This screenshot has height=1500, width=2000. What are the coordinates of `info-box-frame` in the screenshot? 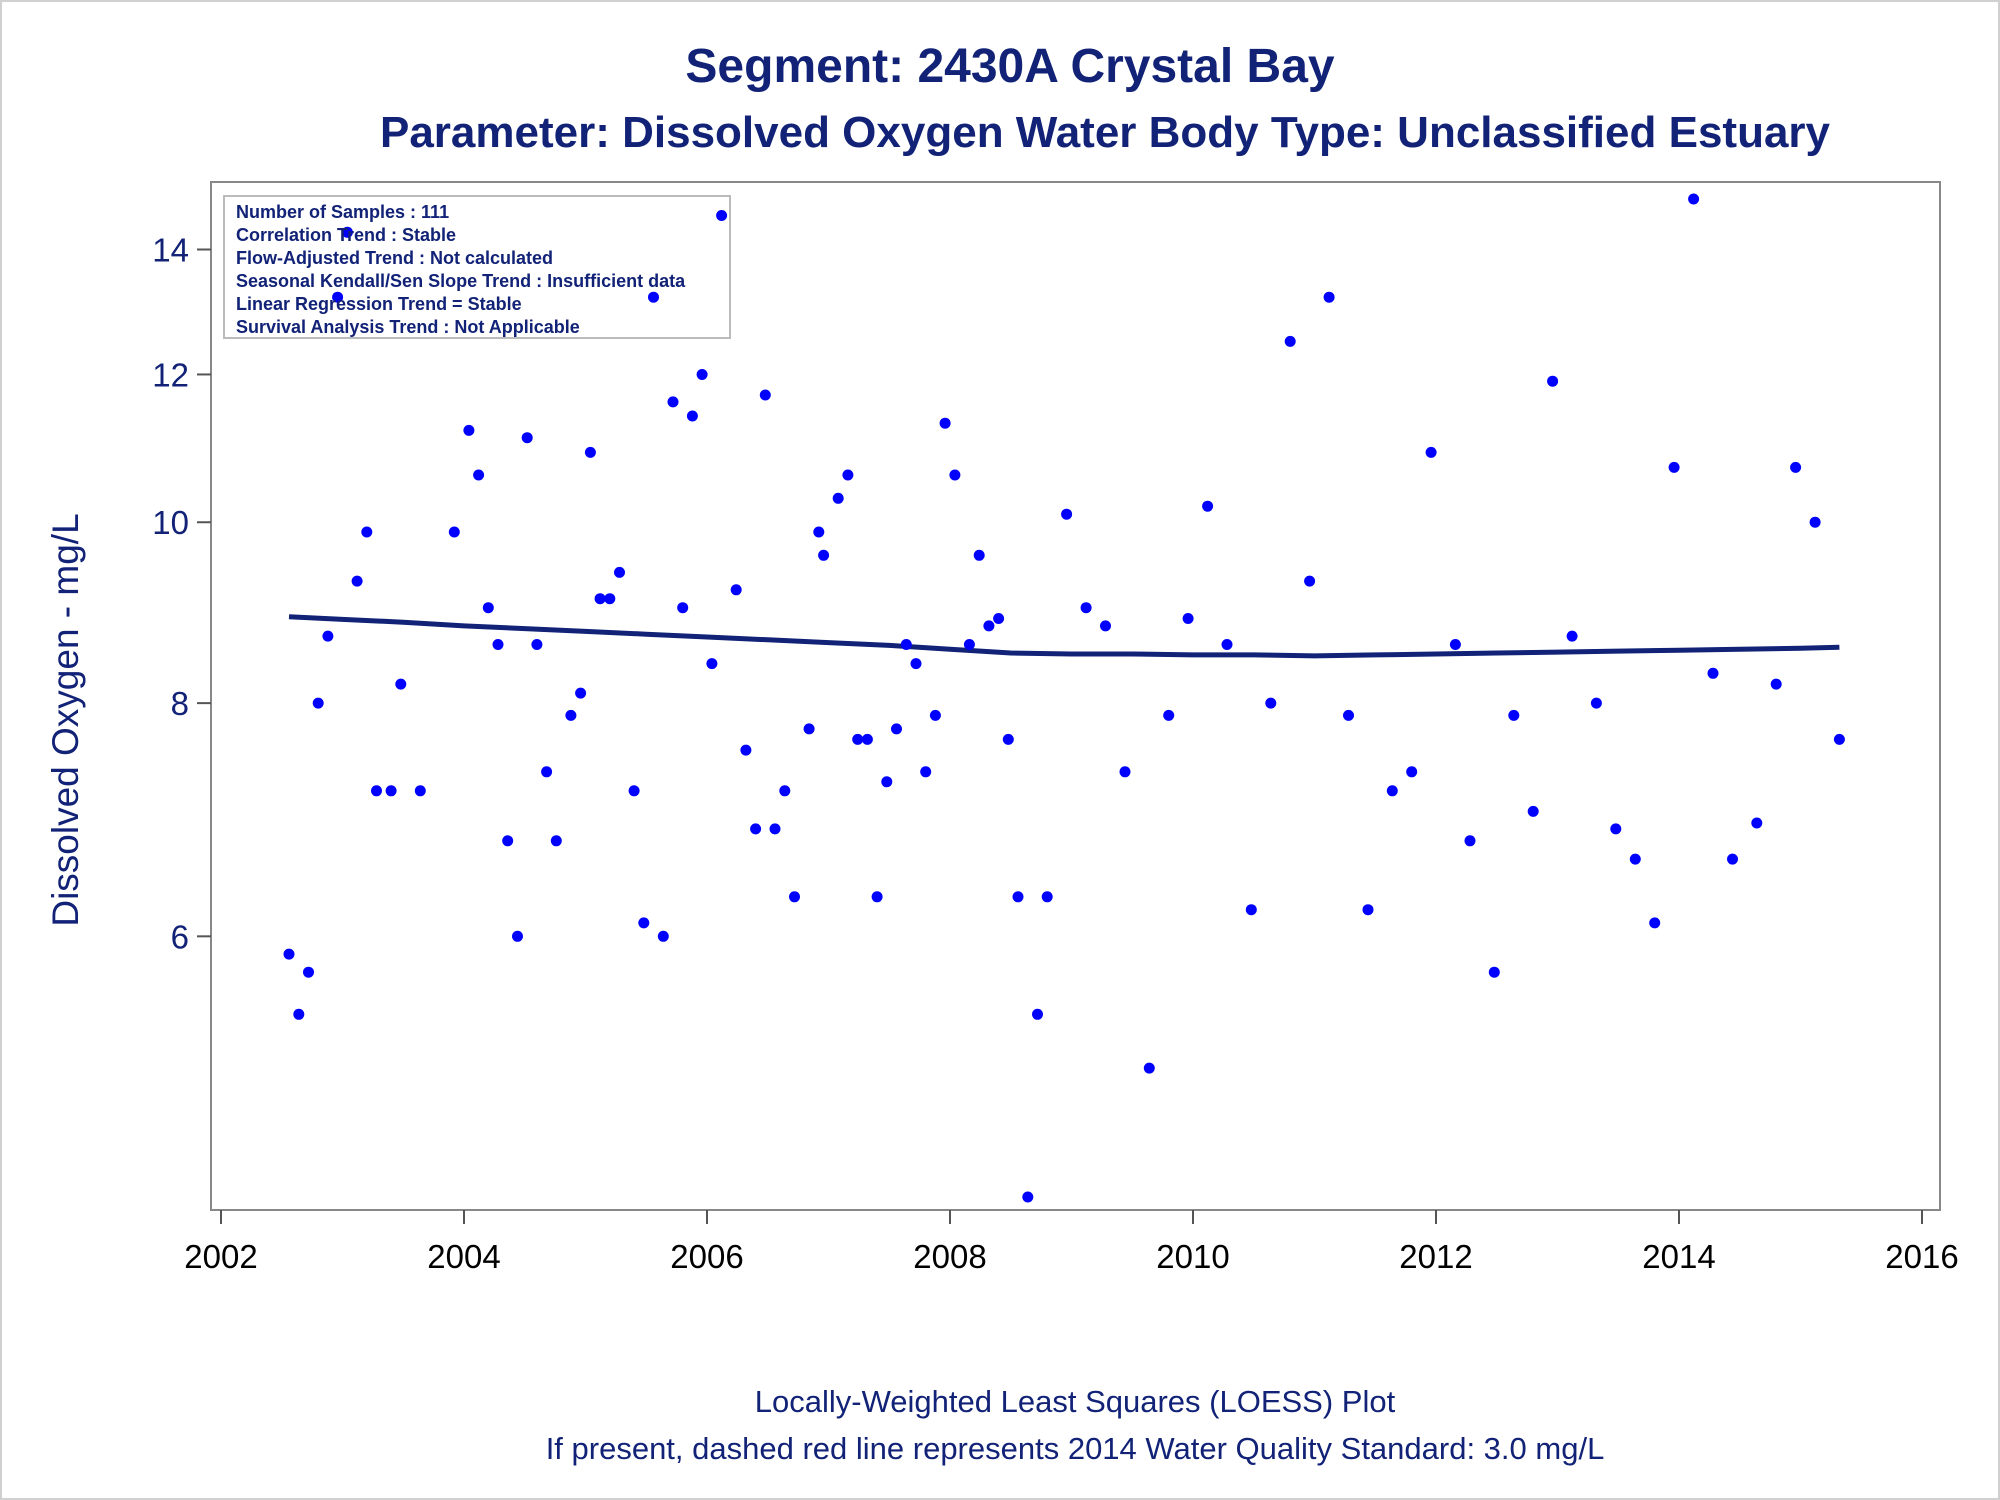 It's located at (477, 267).